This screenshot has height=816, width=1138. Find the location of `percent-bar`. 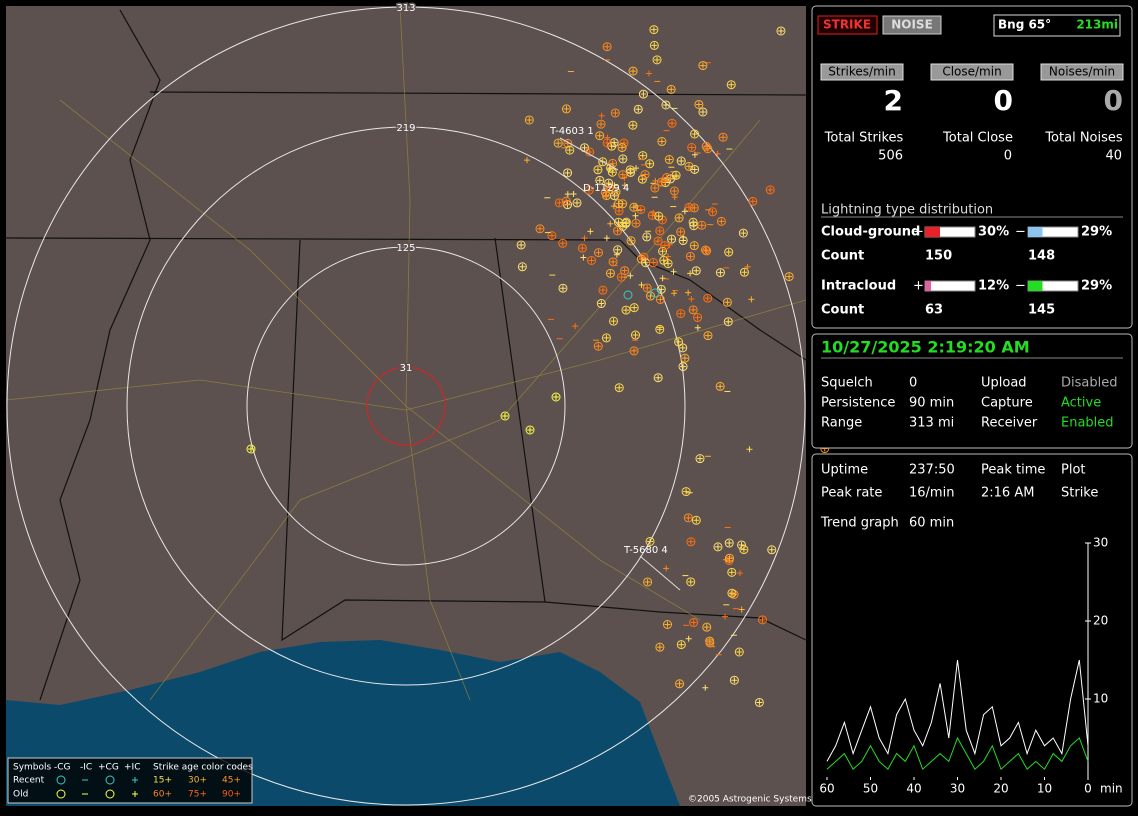

percent-bar is located at coordinates (1035, 286).